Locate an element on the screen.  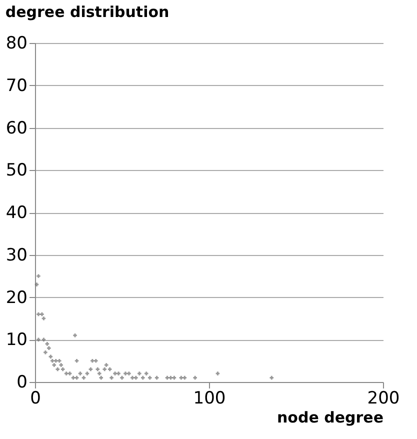
y-tick-label: 30 is located at coordinates (17, 255).